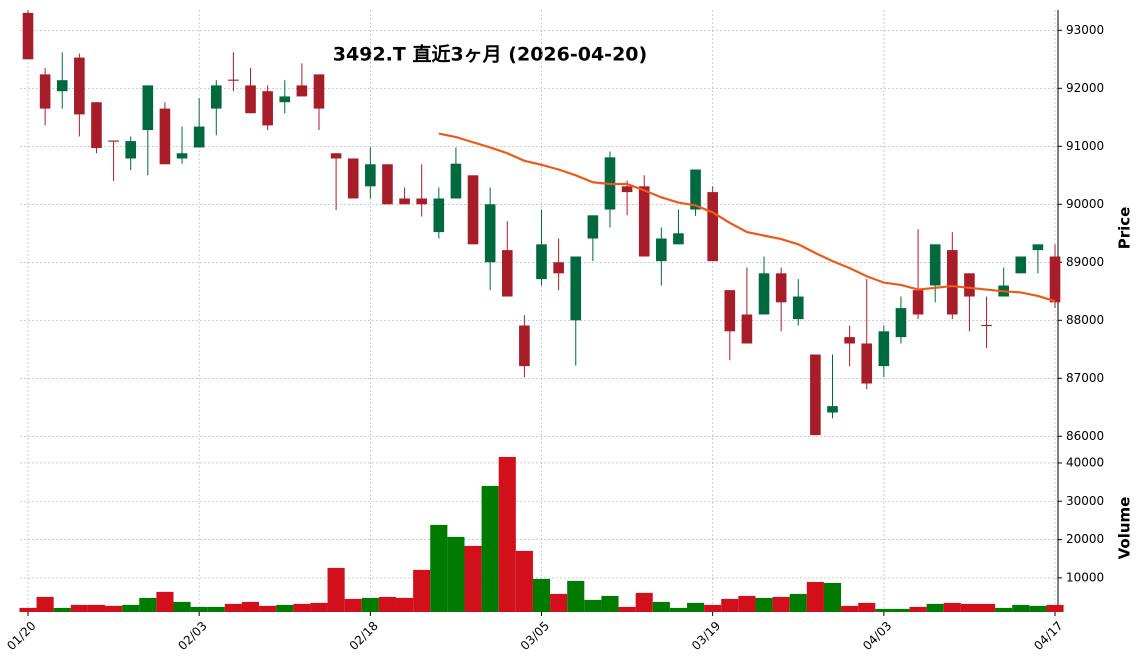 Image resolution: width=1144 pixels, height=670 pixels. Describe the element at coordinates (1085, 378) in the screenshot. I see `y-tick-label: 87000` at that location.